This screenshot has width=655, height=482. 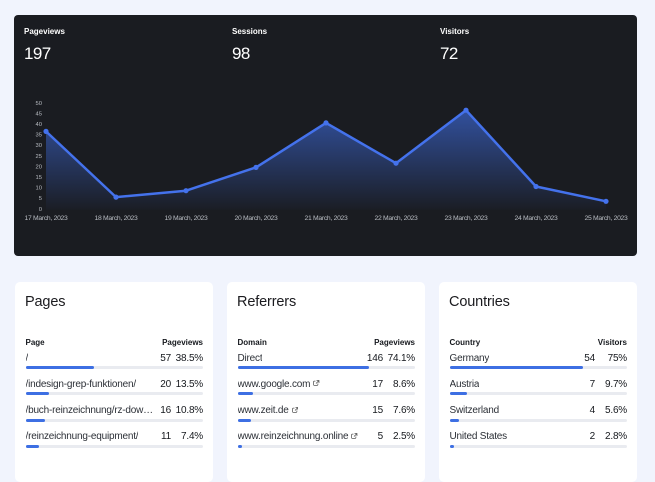 I want to click on svg-text: 24 March, 2023, so click(x=536, y=218).